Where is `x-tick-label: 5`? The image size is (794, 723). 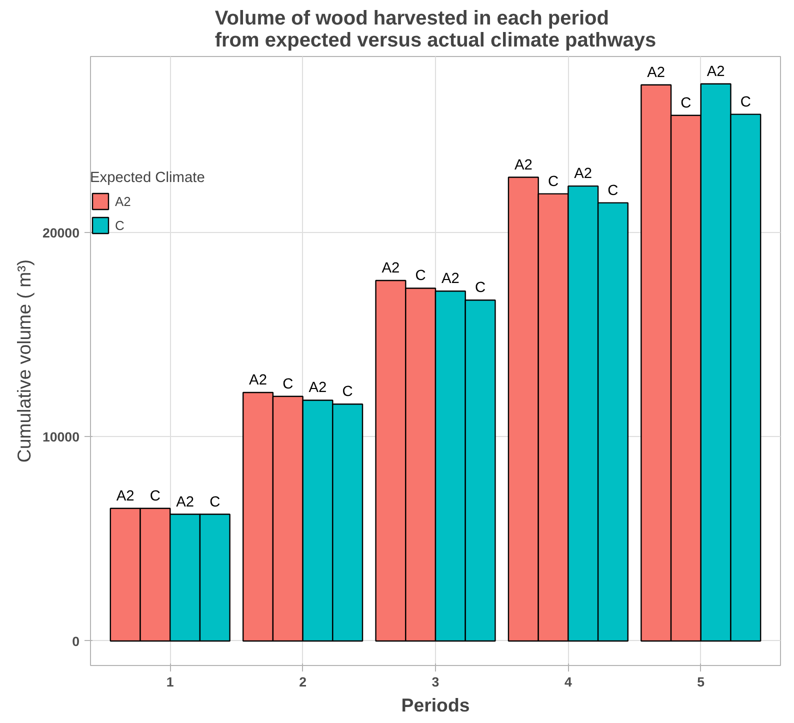
x-tick-label: 5 is located at coordinates (701, 682).